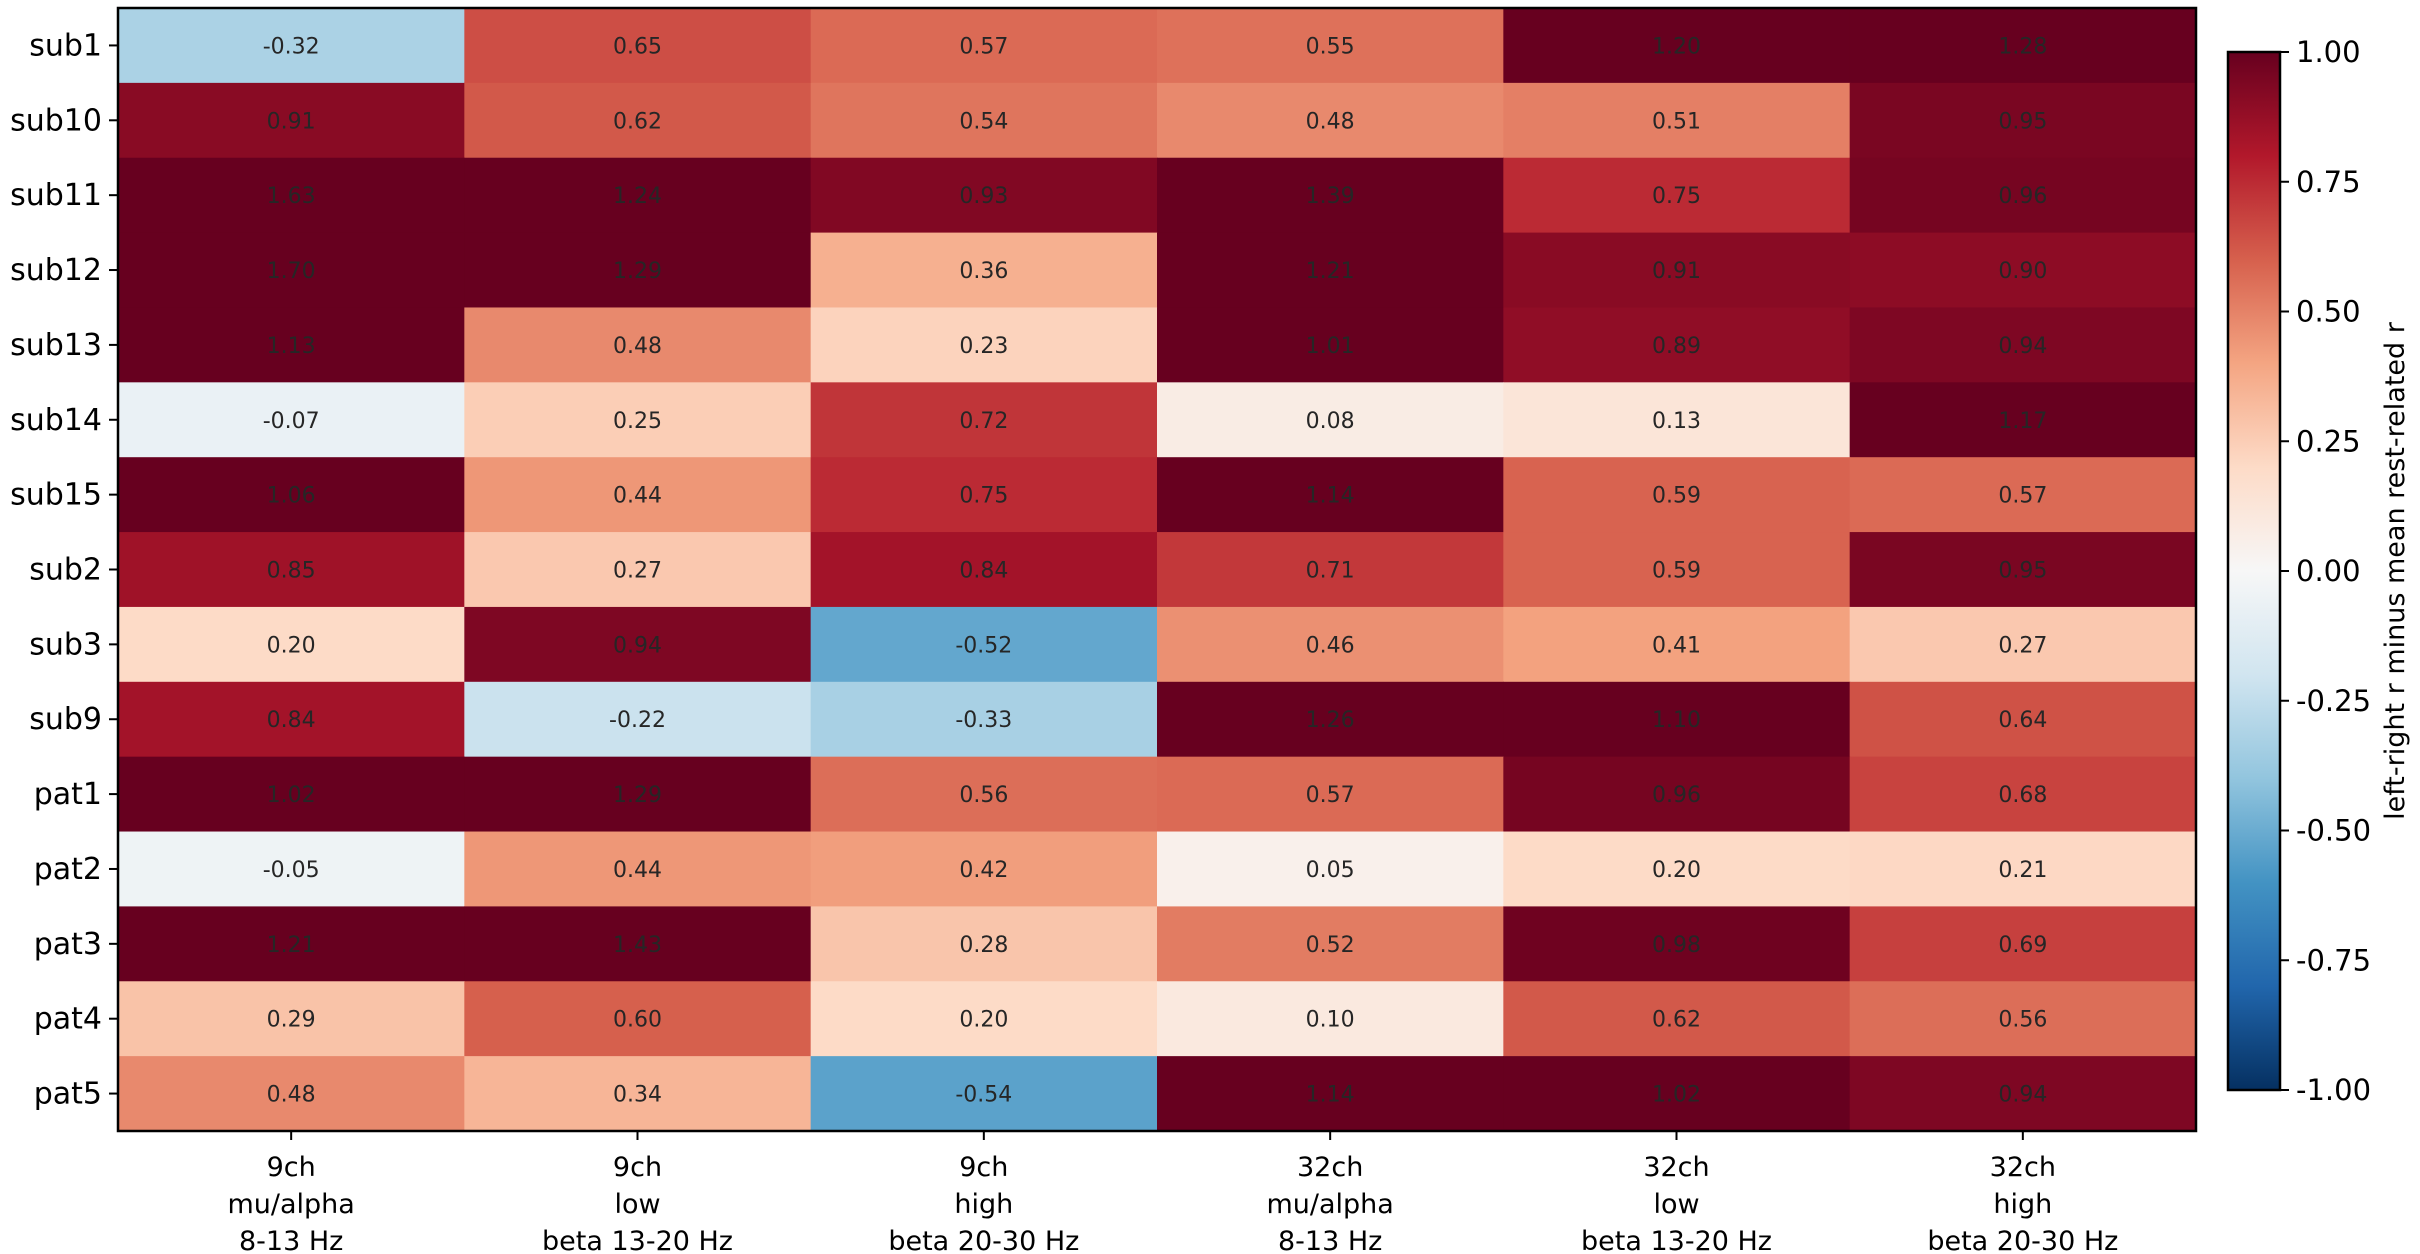 The width and height of the screenshot is (2420, 1254). I want to click on cell-value: -0.32, so click(291, 46).